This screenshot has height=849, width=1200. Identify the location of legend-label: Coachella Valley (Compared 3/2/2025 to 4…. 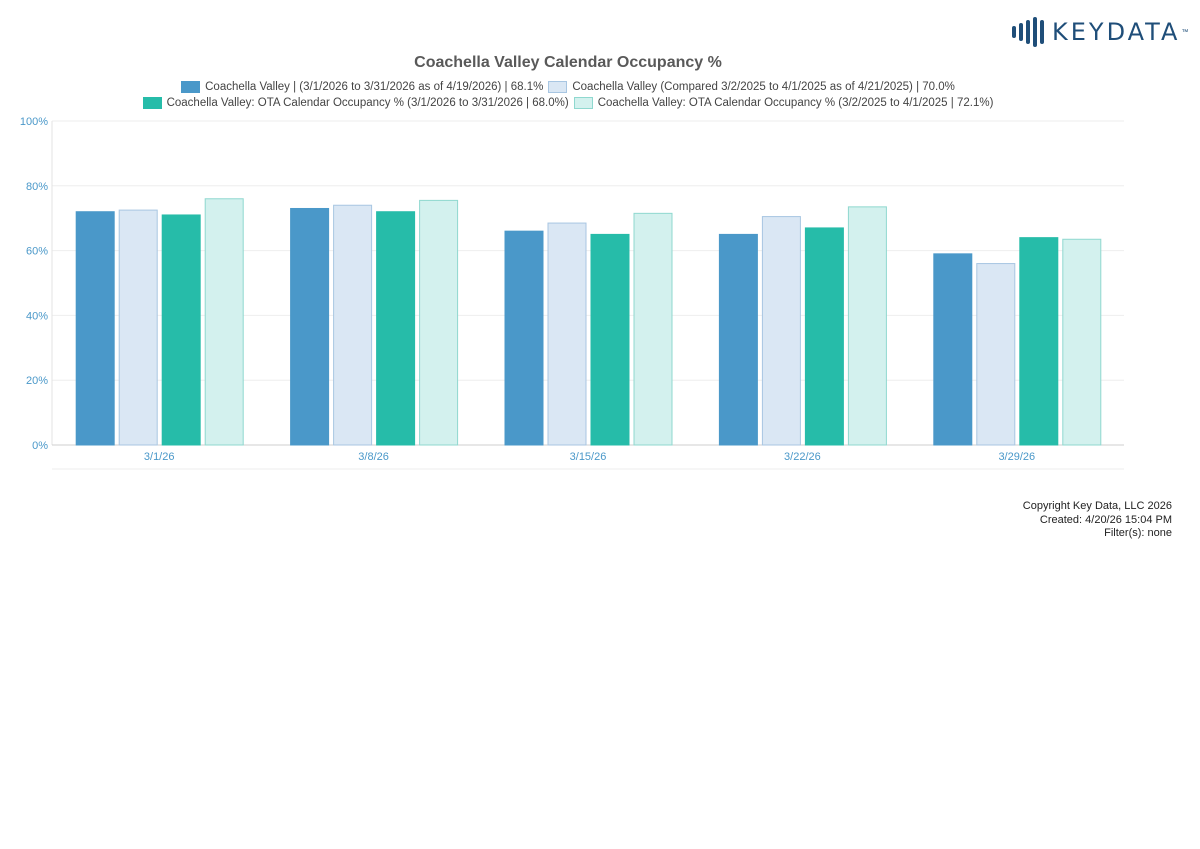
(763, 87).